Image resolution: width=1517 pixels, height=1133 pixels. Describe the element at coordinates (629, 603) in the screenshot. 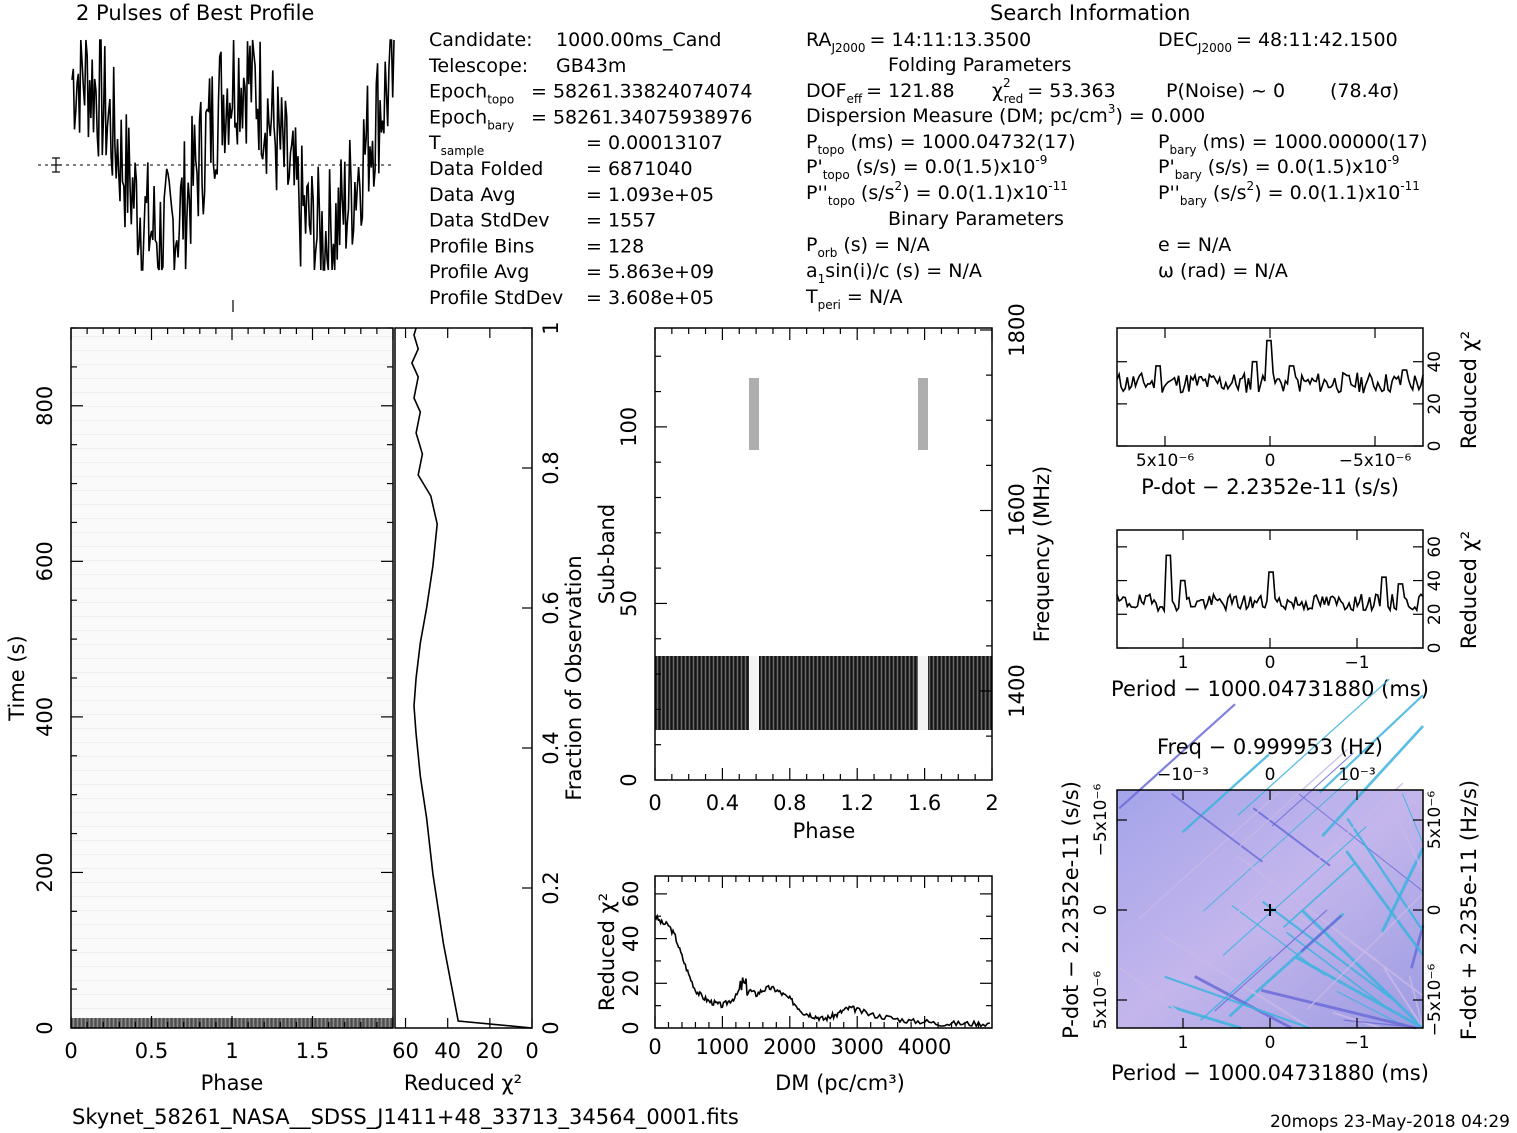

I see `subband-ytick-label: 50` at that location.